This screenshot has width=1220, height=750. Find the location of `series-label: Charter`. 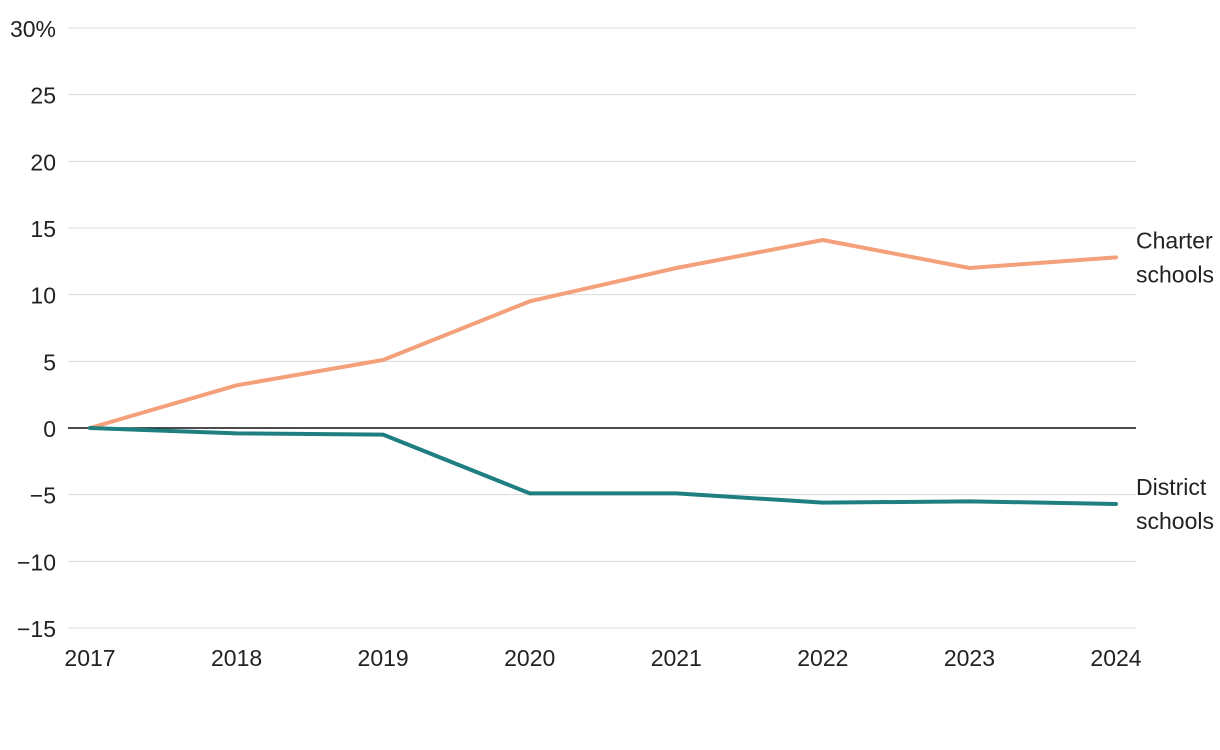

series-label: Charter is located at coordinates (1174, 240).